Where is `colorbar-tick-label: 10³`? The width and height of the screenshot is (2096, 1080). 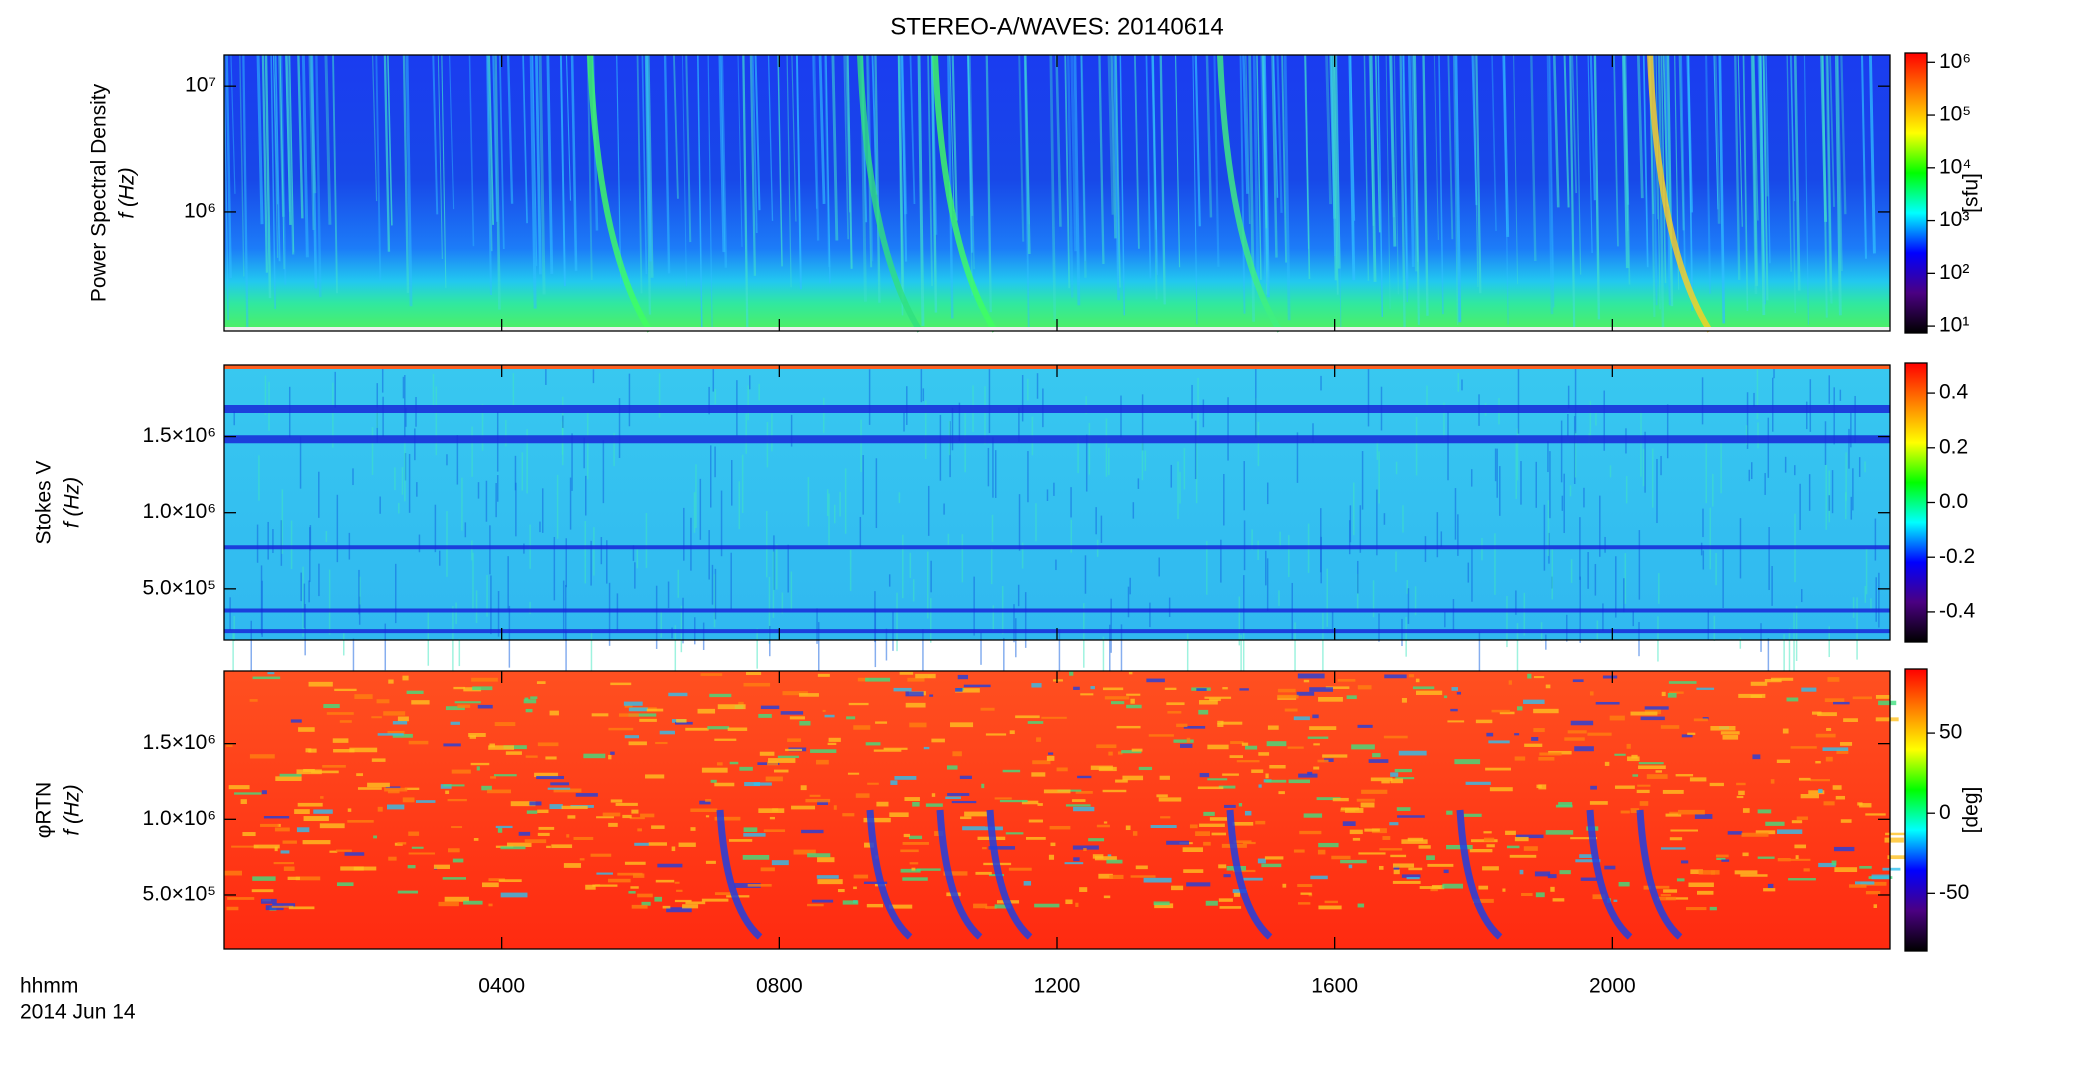 colorbar-tick-label: 10³ is located at coordinates (1954, 219).